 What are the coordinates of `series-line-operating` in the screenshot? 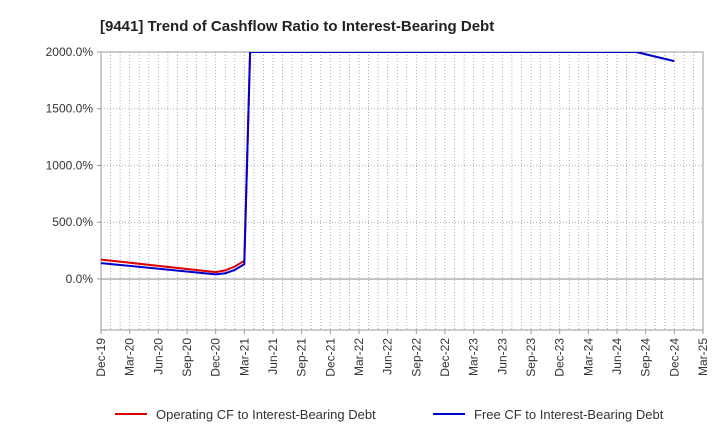 It's located at (176, 163).